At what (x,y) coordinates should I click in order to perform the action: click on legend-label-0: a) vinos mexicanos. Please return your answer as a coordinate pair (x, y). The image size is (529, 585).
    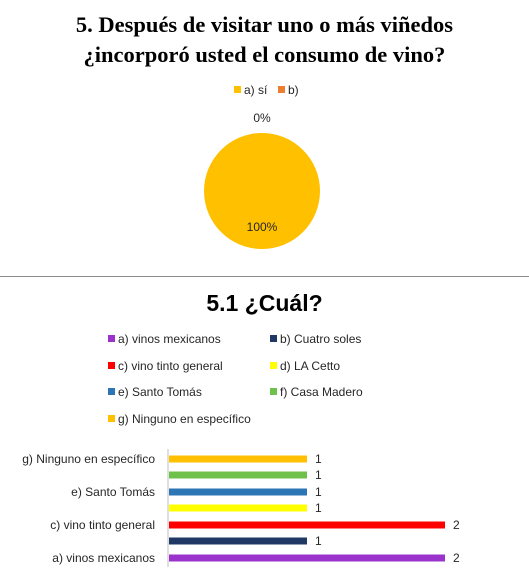
    Looking at the image, I should click on (169, 339).